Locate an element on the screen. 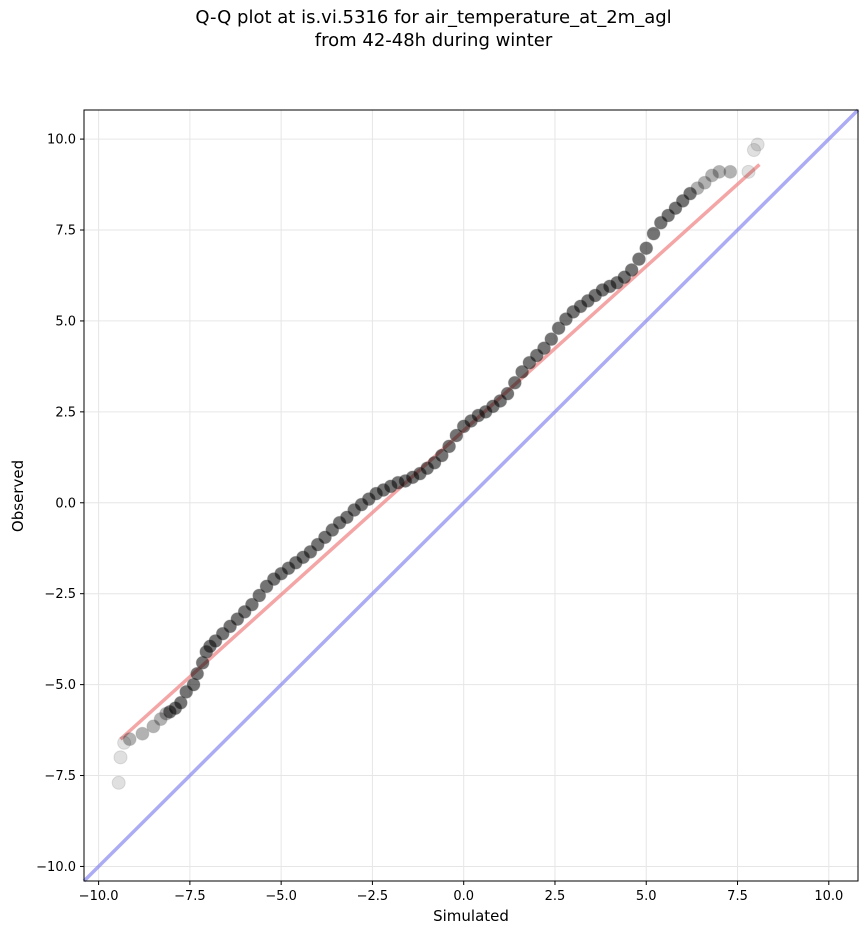 The width and height of the screenshot is (867, 934). y-axis-ticks: −10.0 −7.5 −5.0 −2.5 0.0 2.5 5.0 7.5 10.0 is located at coordinates (60, 504).